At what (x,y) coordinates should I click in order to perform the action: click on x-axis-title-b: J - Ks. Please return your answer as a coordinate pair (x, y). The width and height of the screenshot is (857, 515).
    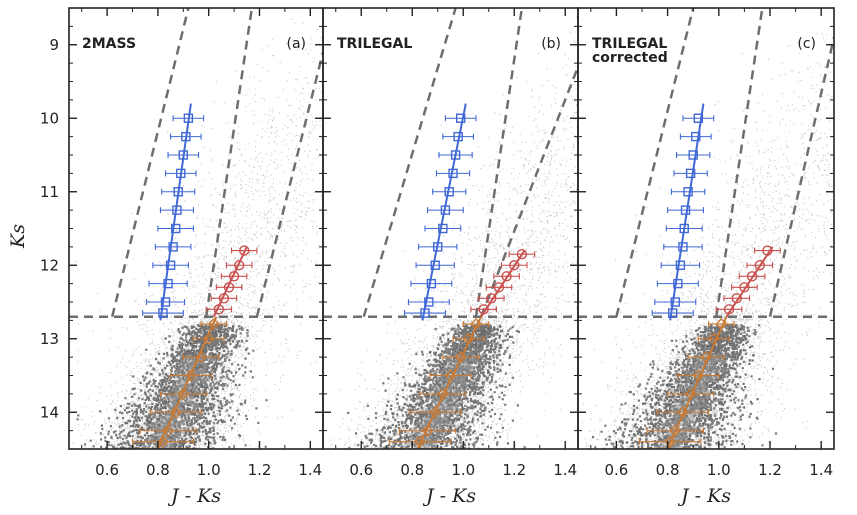
    Looking at the image, I should click on (449, 496).